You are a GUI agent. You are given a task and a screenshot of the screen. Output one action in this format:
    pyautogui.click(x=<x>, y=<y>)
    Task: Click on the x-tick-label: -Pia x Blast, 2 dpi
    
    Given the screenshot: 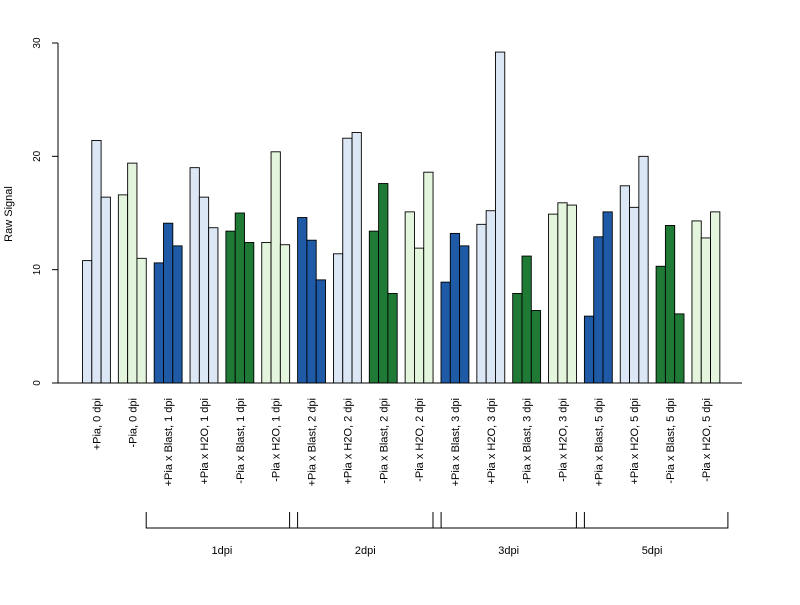 What is the action you would take?
    pyautogui.click(x=384, y=441)
    